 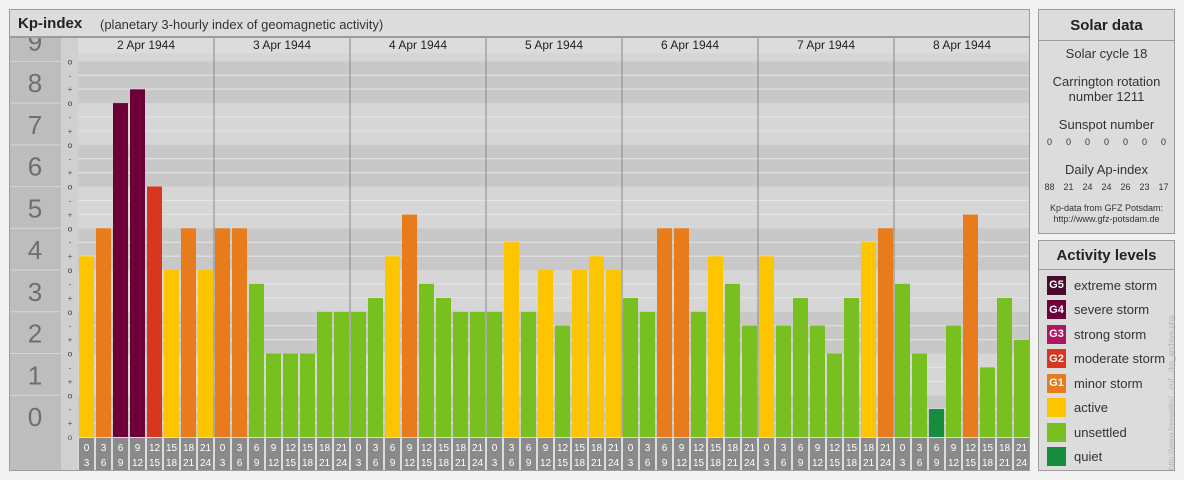 What do you see at coordinates (962, 45) in the screenshot?
I see `day-label: 8 Apr 1944` at bounding box center [962, 45].